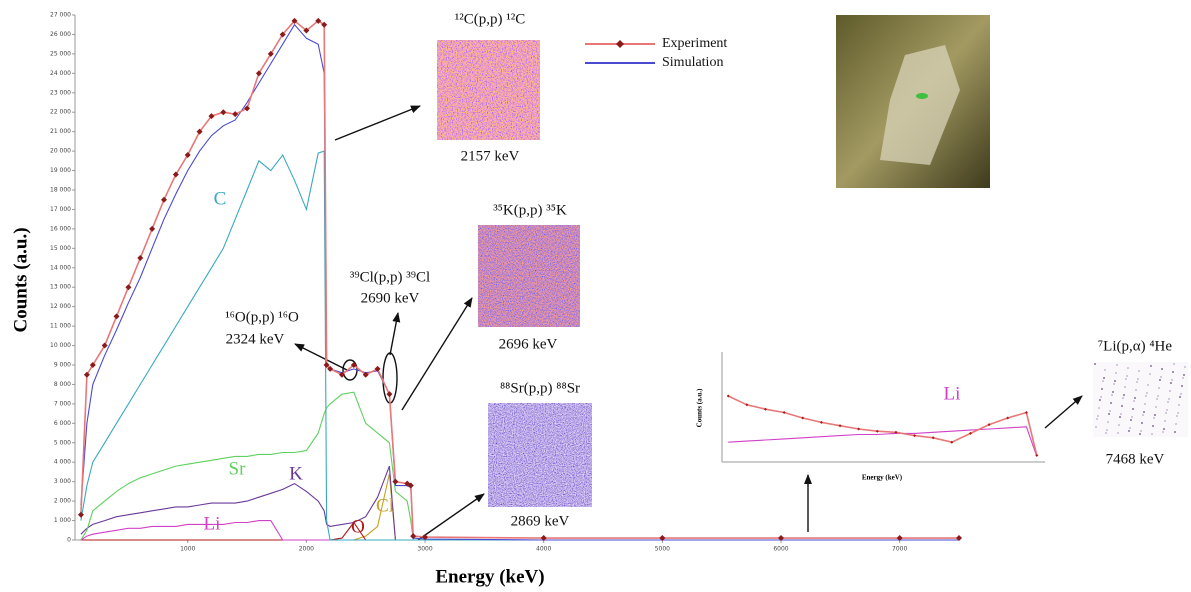 The width and height of the screenshot is (1191, 592). I want to click on curve-label: O, so click(358, 526).